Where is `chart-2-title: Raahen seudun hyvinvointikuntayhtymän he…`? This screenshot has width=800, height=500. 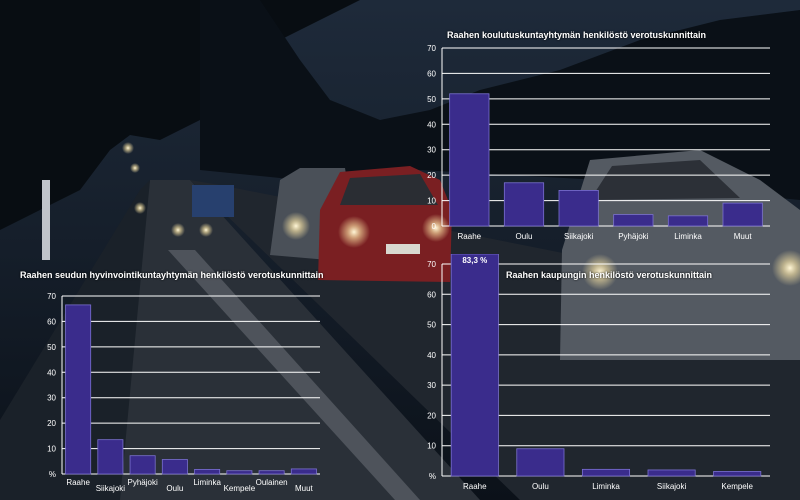
chart-2-title: Raahen seudun hyvinvointikuntayhtymän he… is located at coordinates (172, 275).